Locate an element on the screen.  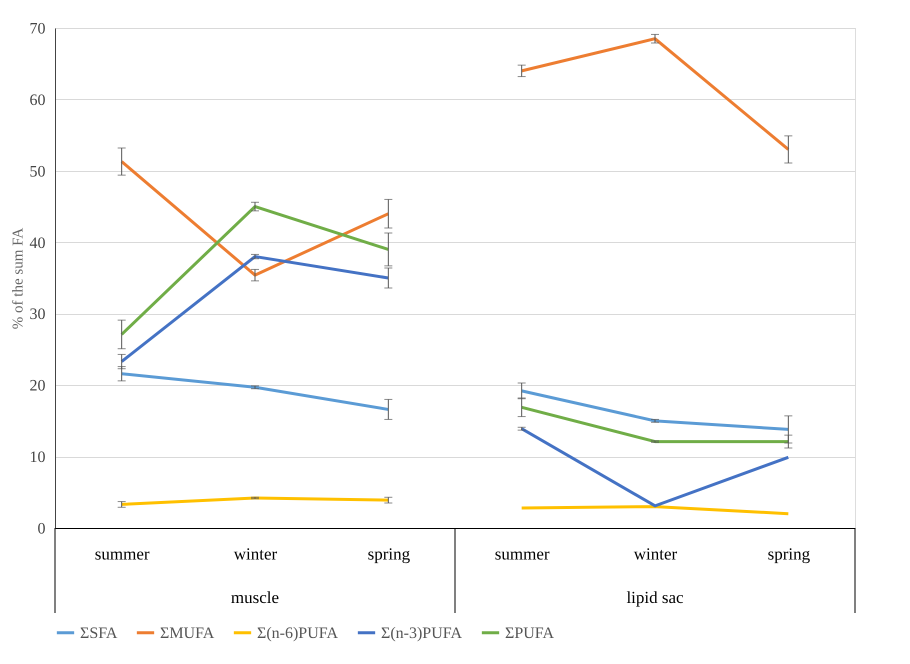
legend-label: Σ(n-6)PUFA is located at coordinates (297, 633).